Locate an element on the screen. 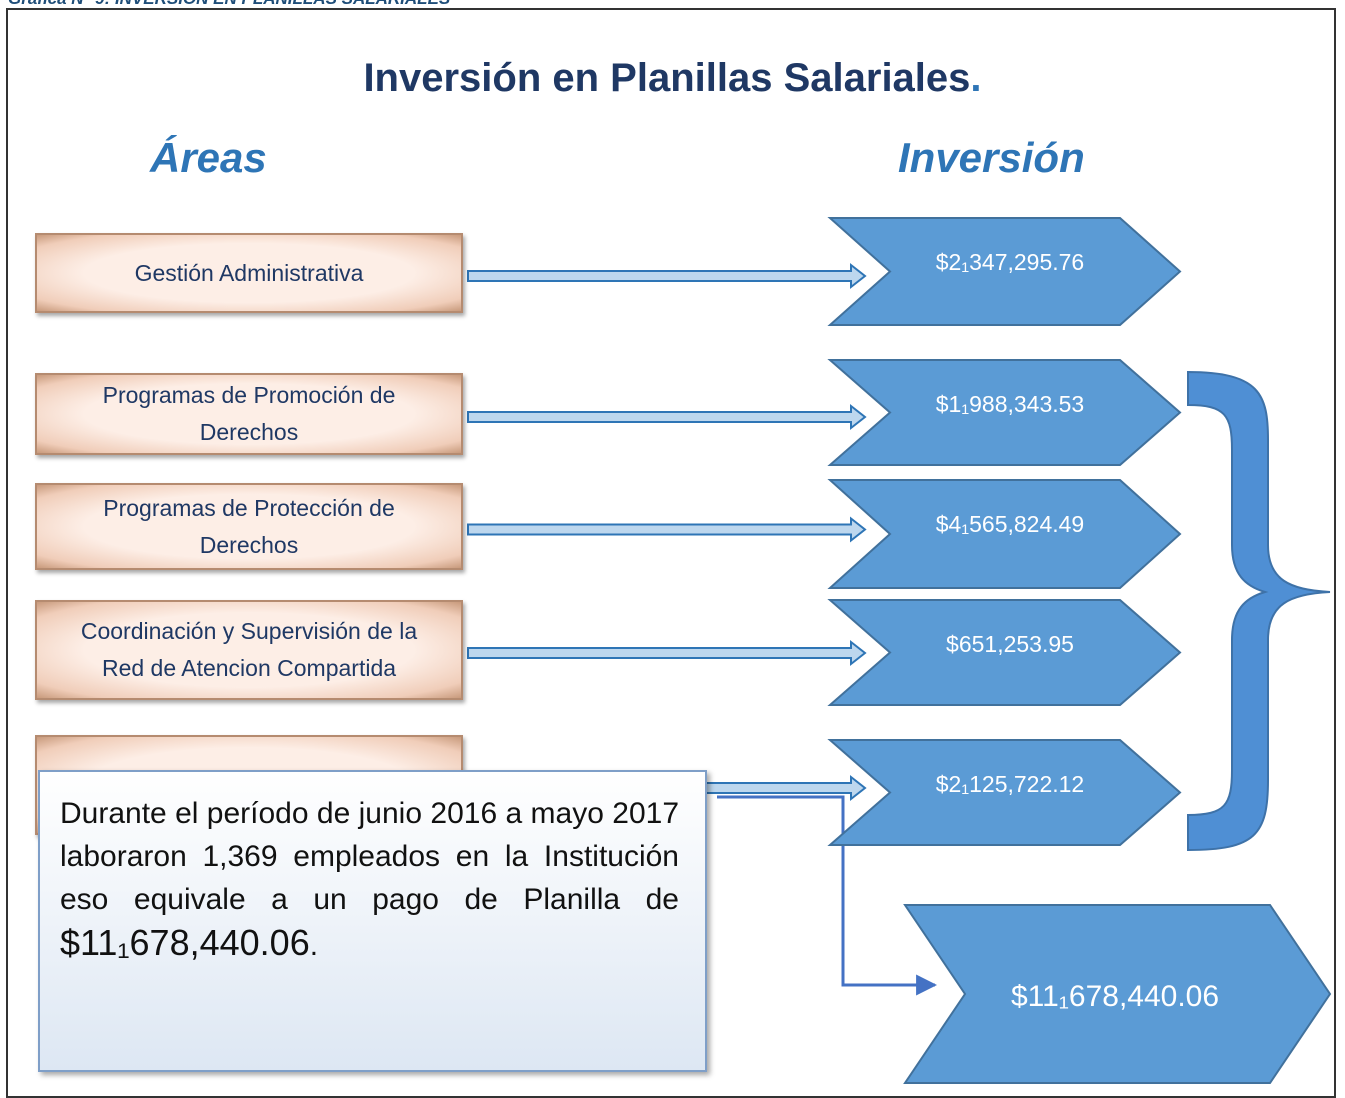 This screenshot has height=1098, width=1345. total-chevron is located at coordinates (1117, 994).